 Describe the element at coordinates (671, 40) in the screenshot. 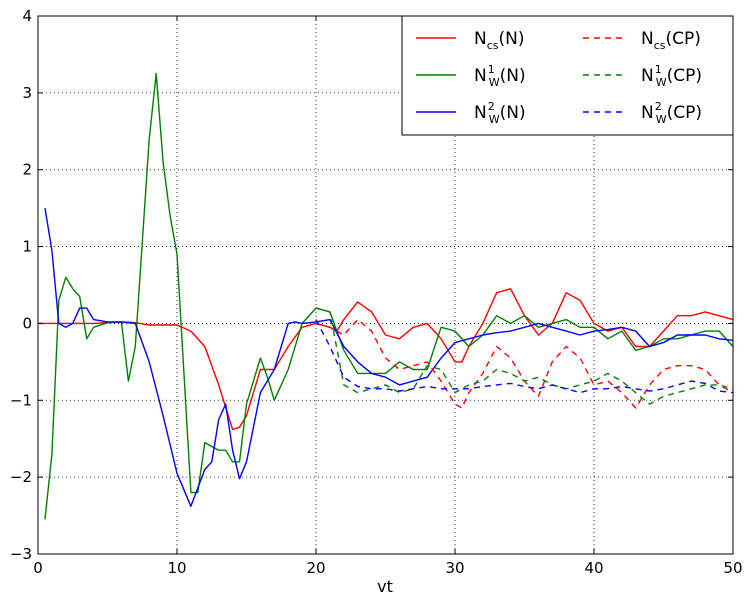

I see `legend-label: Ncs(CP)` at that location.